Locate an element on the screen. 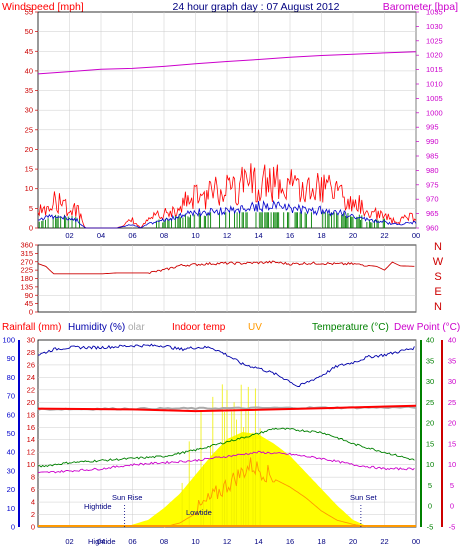  dewpoint-line is located at coordinates (226, 462).